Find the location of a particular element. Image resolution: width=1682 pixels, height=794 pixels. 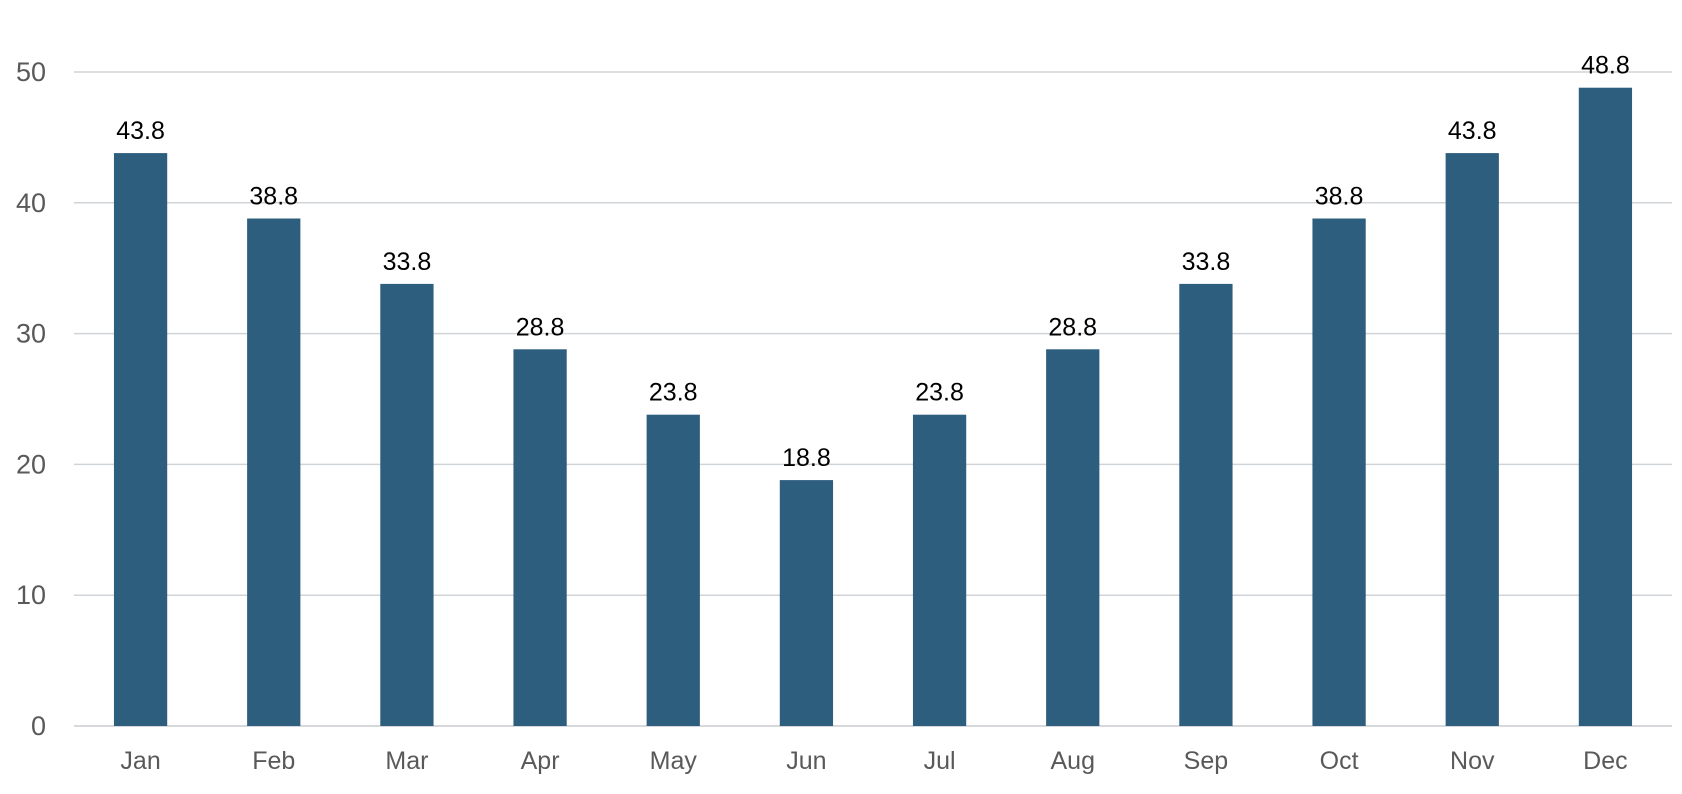

x-tick-label: Feb is located at coordinates (273, 761).